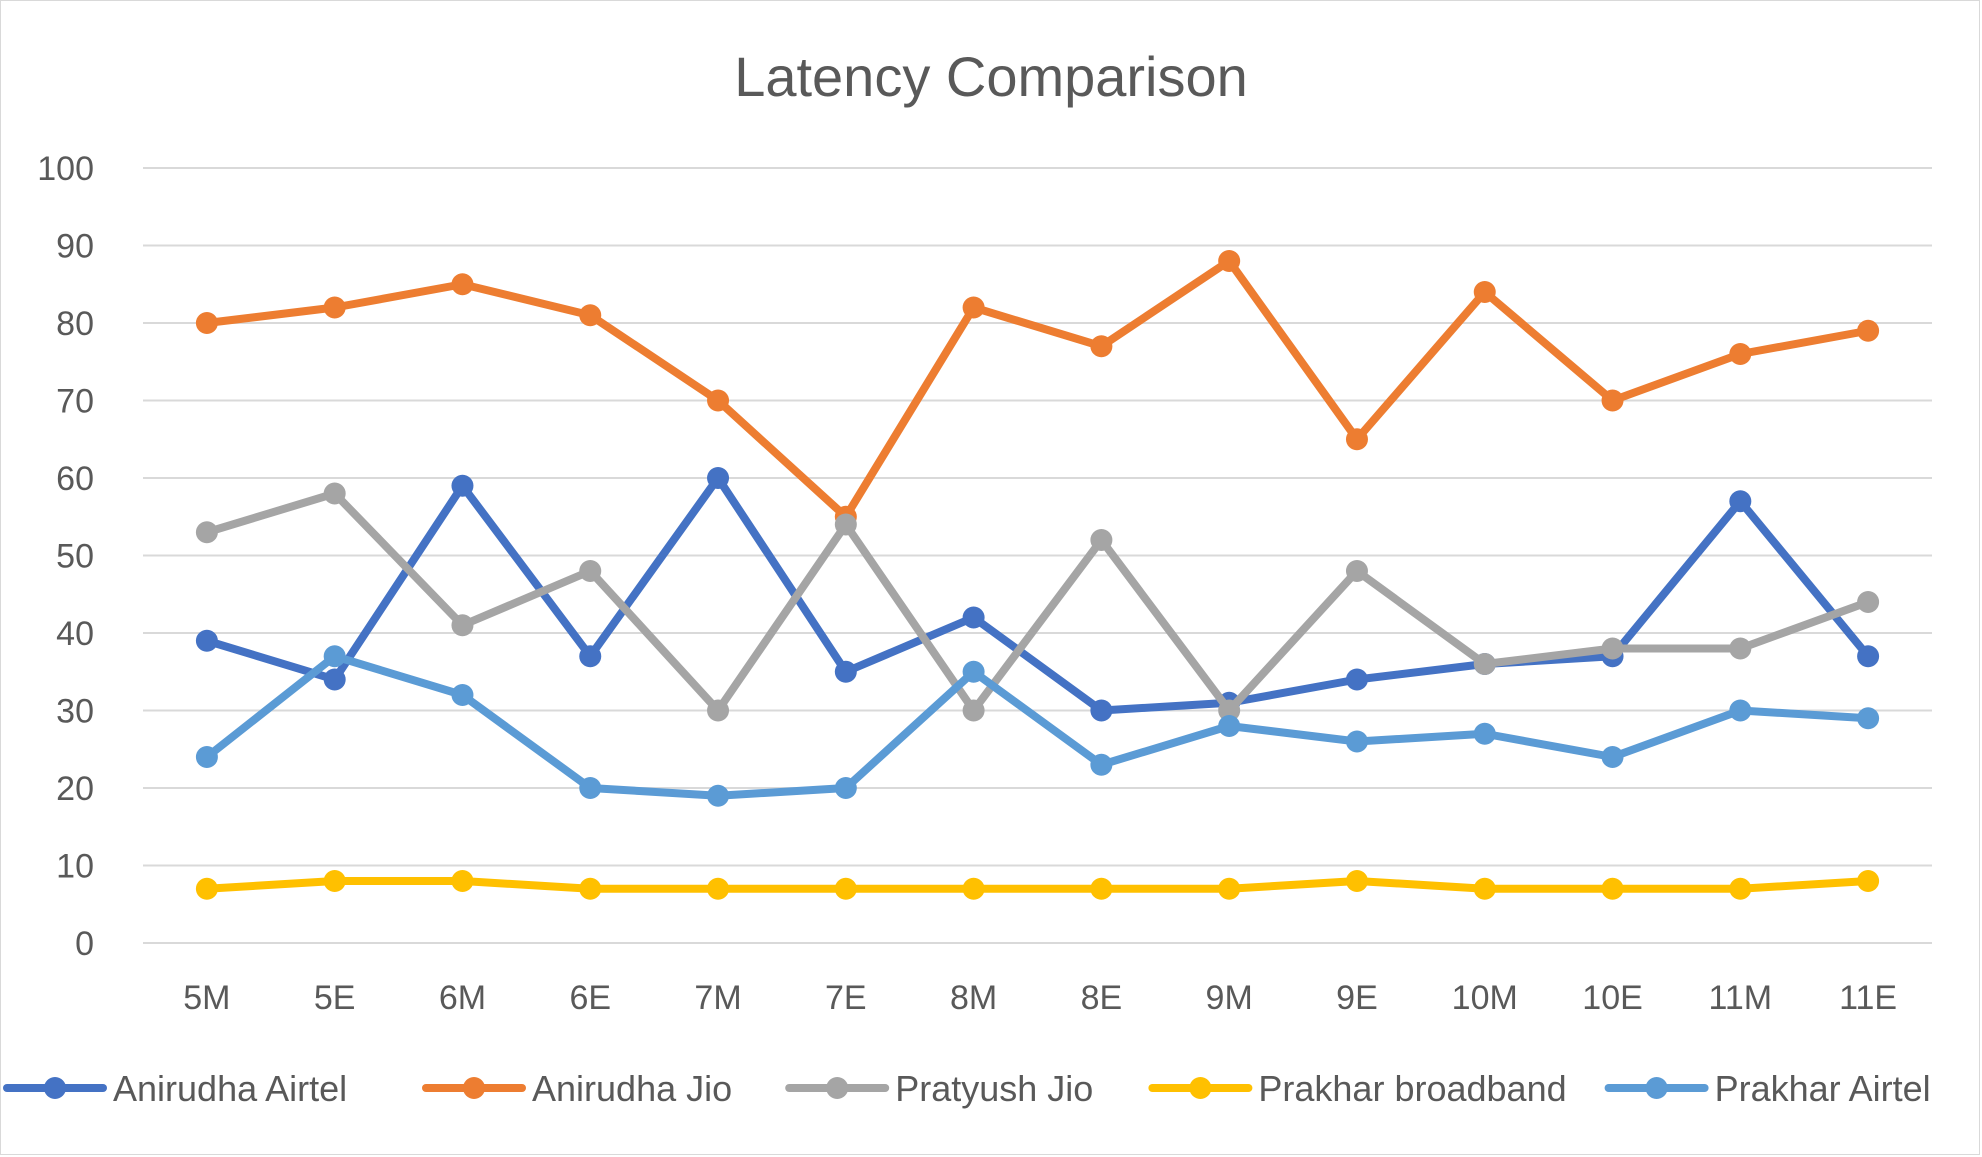 The height and width of the screenshot is (1157, 1982). I want to click on series-line-prakhar-broadband, so click(1037, 885).